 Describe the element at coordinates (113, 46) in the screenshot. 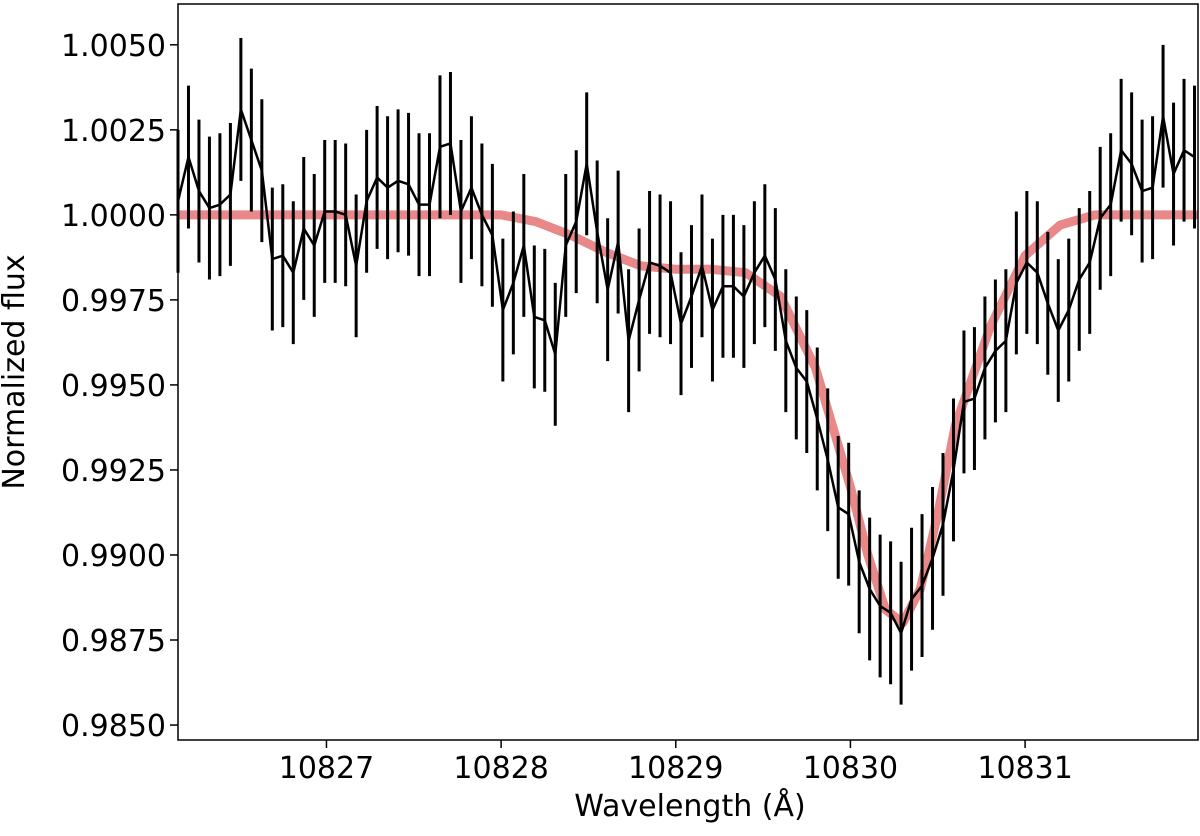

I see `y-tick-label: 1.0050` at that location.